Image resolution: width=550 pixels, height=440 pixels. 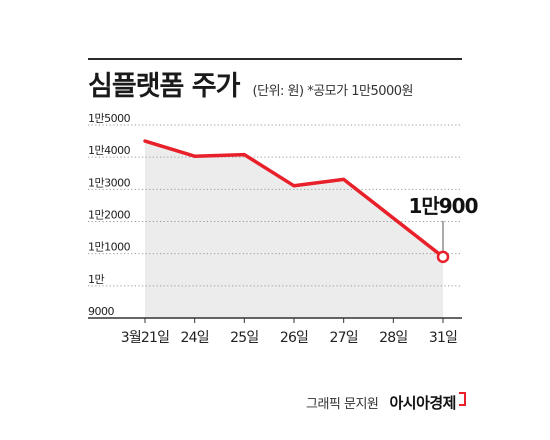 What do you see at coordinates (442, 206) in the screenshot?
I see `end-value-label: 1만900` at bounding box center [442, 206].